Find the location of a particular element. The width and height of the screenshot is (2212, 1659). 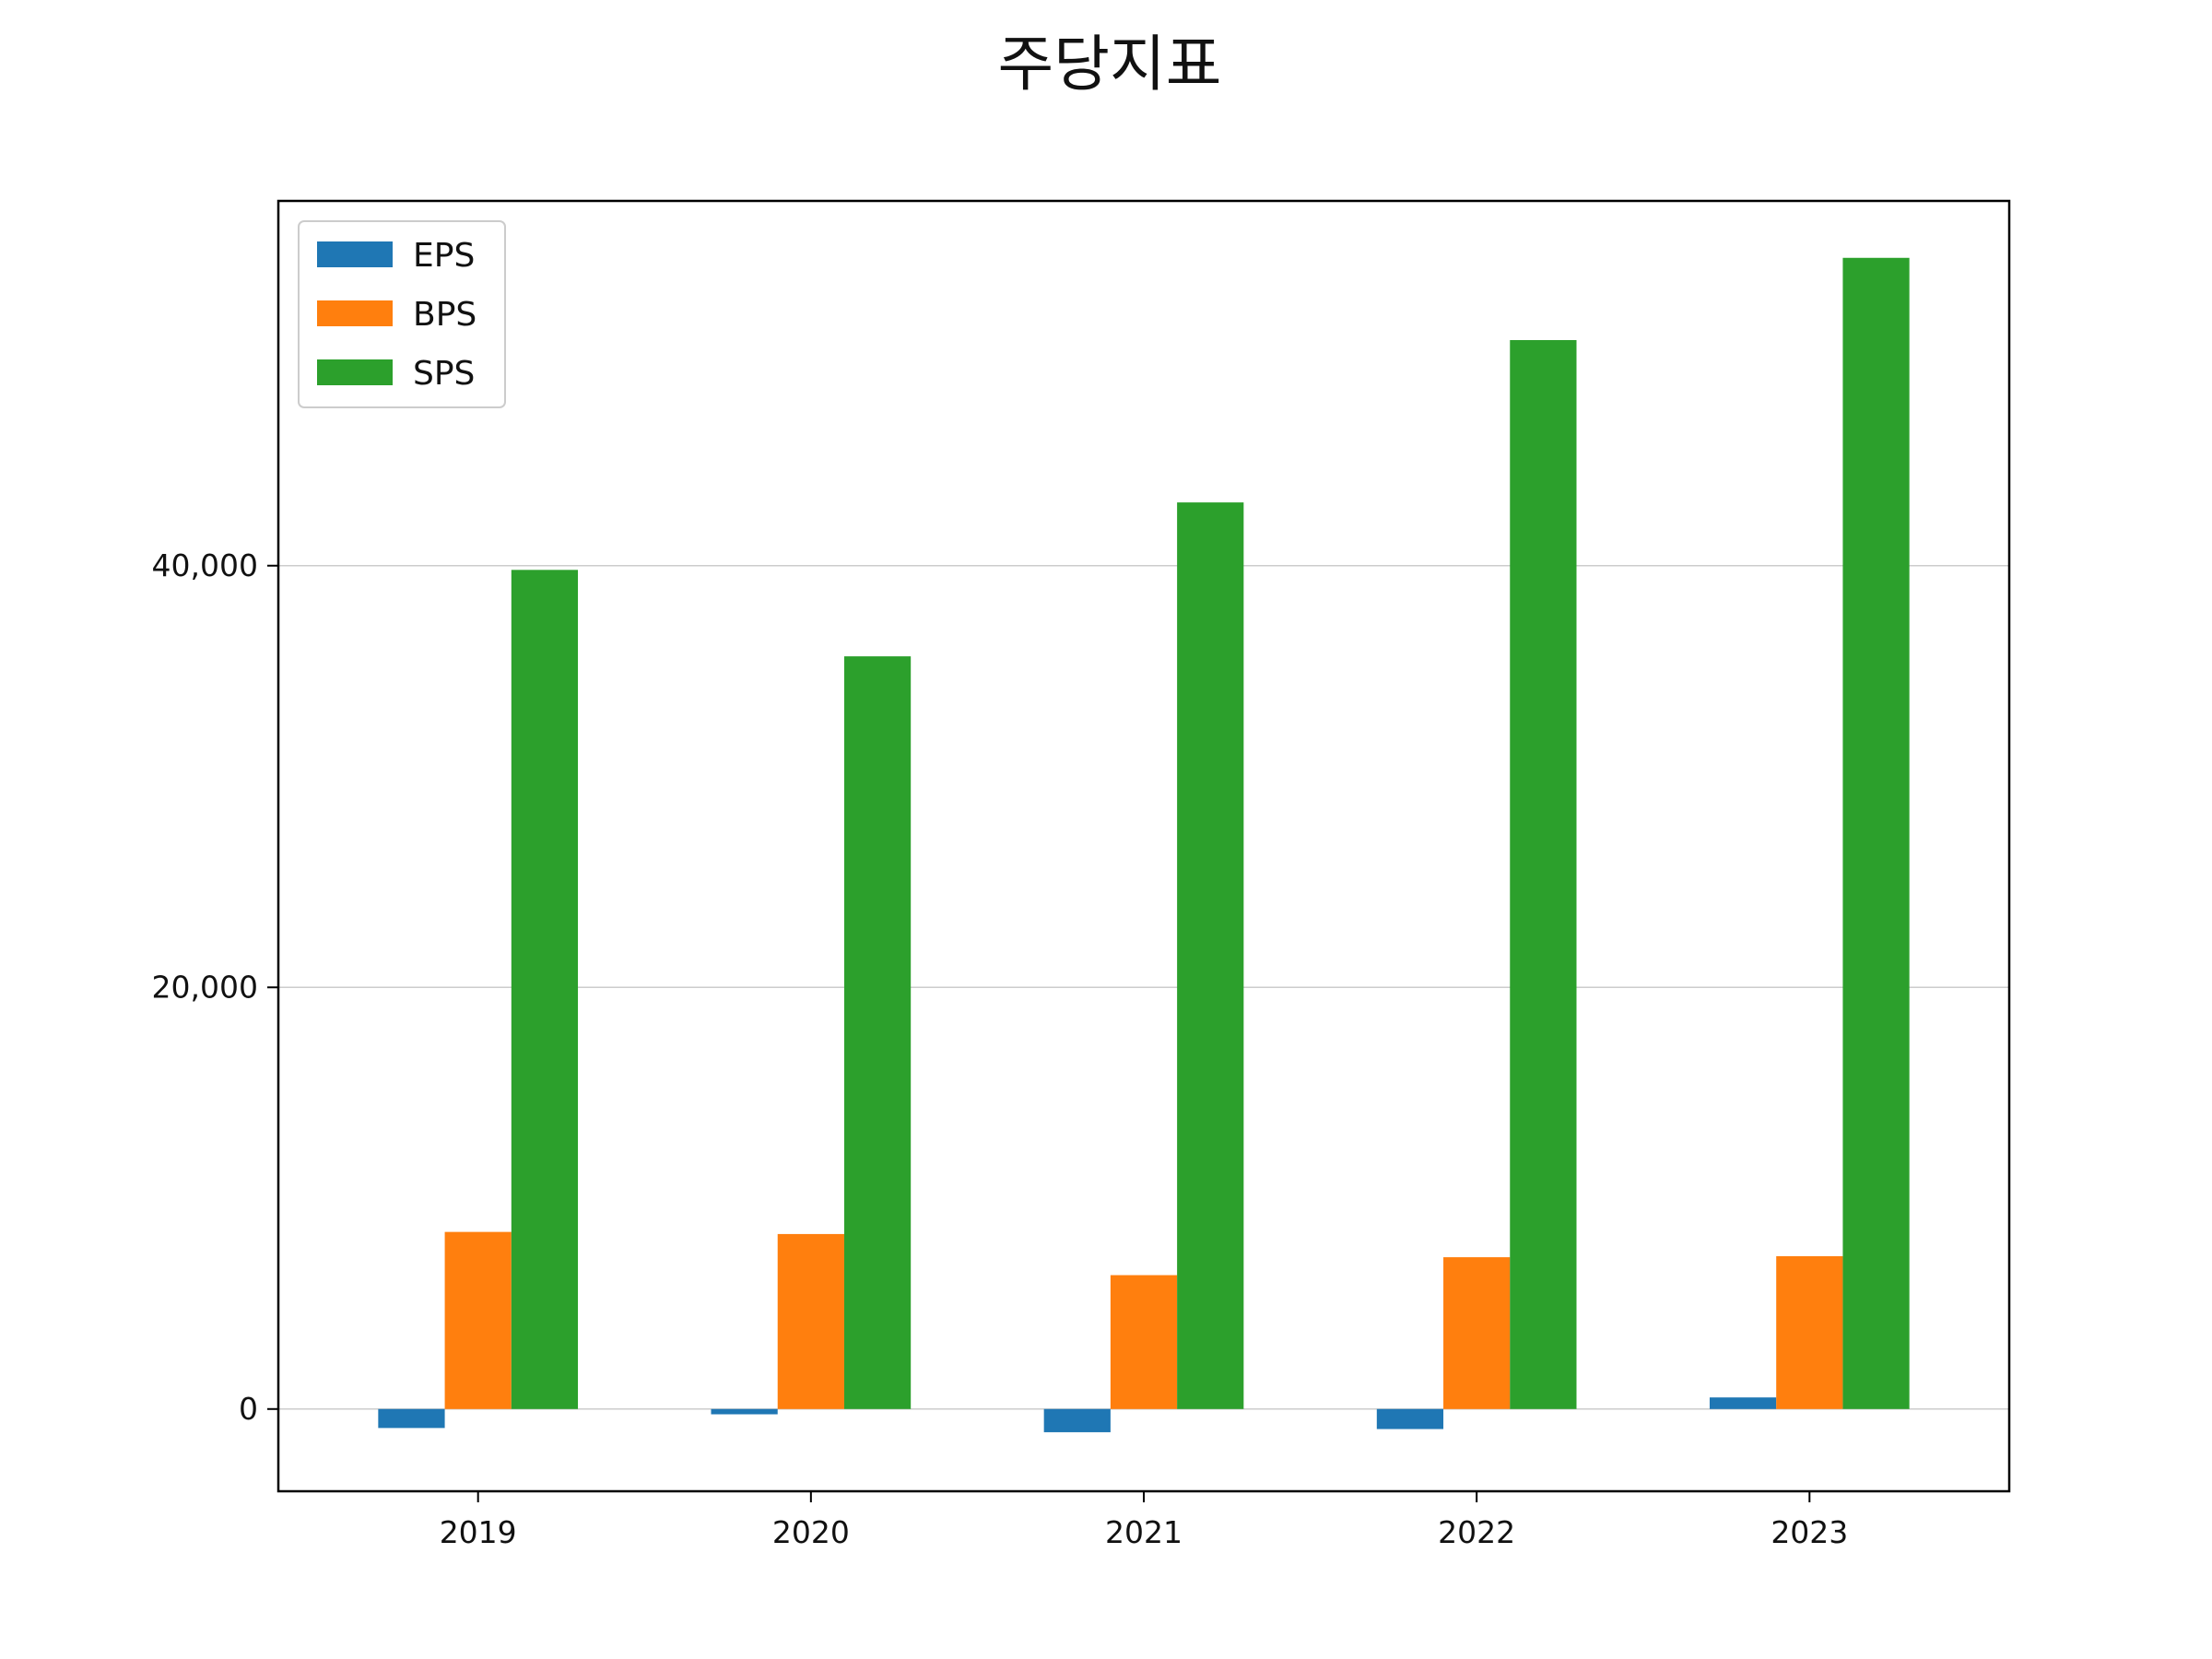

legend-swatch-bps is located at coordinates (355, 313).